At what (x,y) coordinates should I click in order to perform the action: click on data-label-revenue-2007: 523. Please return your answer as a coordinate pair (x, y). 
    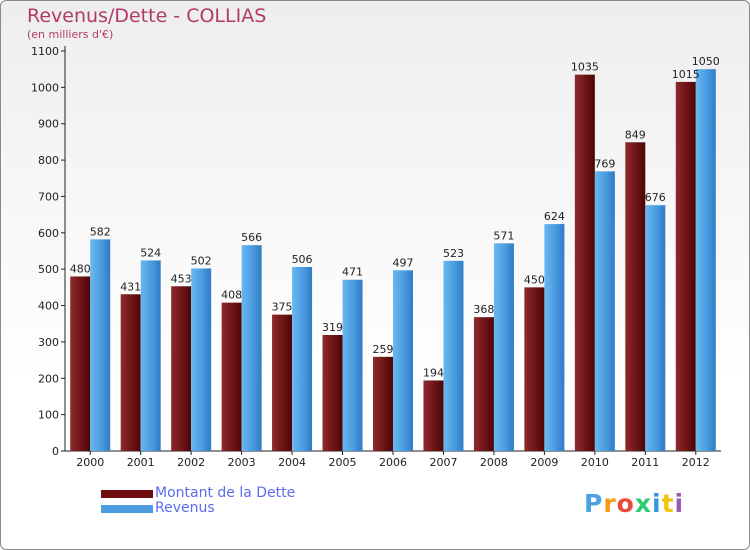
    Looking at the image, I should click on (453, 253).